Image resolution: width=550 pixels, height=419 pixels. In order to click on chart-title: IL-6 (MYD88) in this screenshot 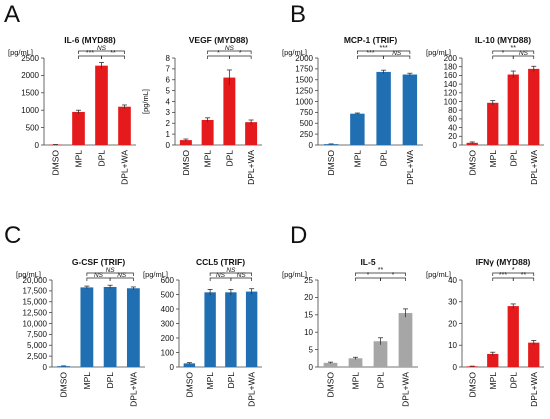, I will do `click(90, 40)`.